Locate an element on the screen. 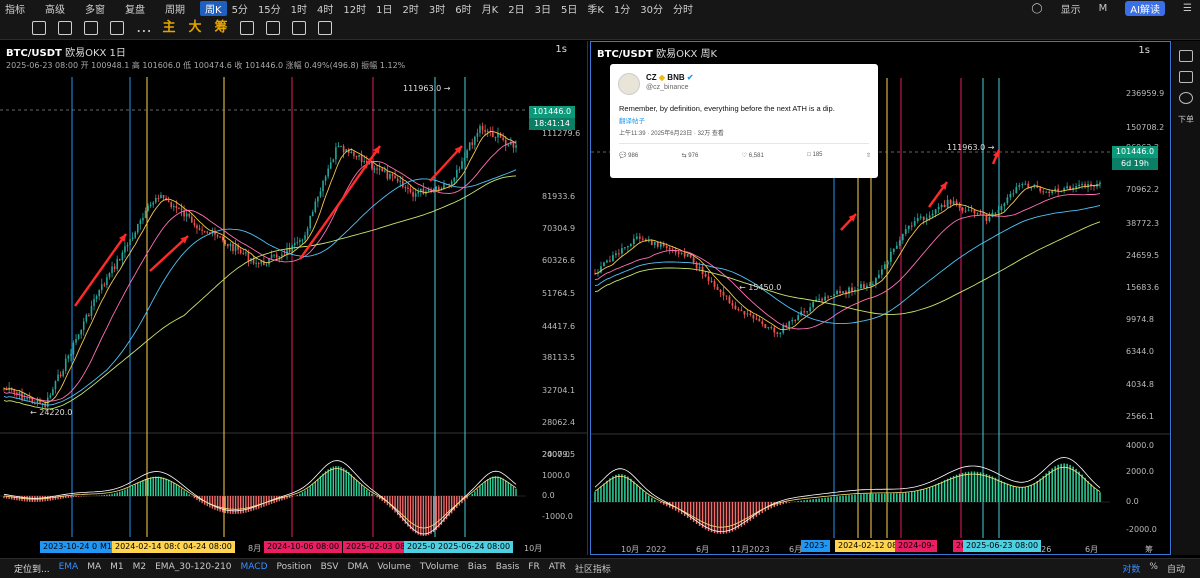  left-symbol: BTC/USDT is located at coordinates (34, 53).